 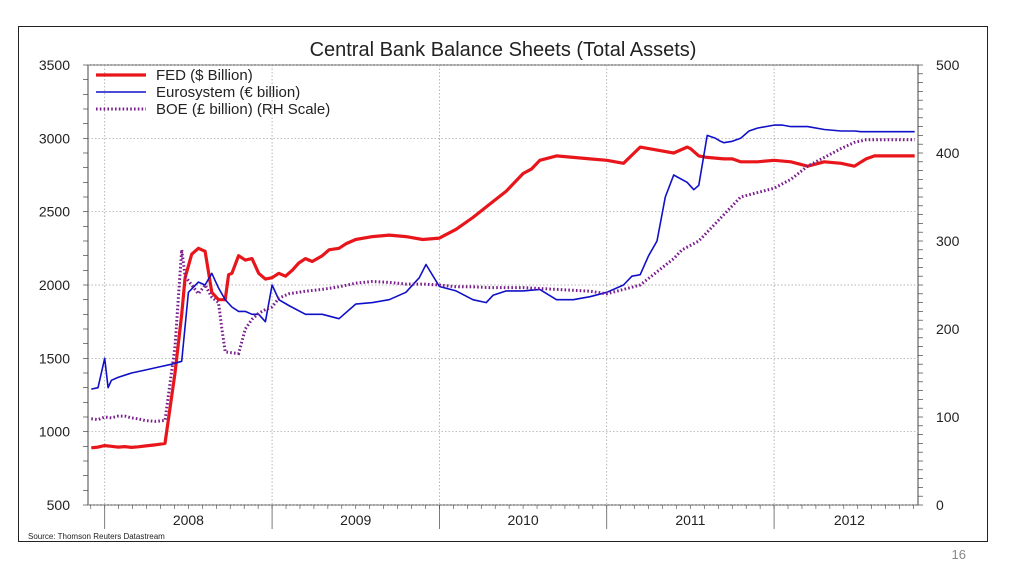 I want to click on x-tick-label: 2010, so click(x=523, y=520).